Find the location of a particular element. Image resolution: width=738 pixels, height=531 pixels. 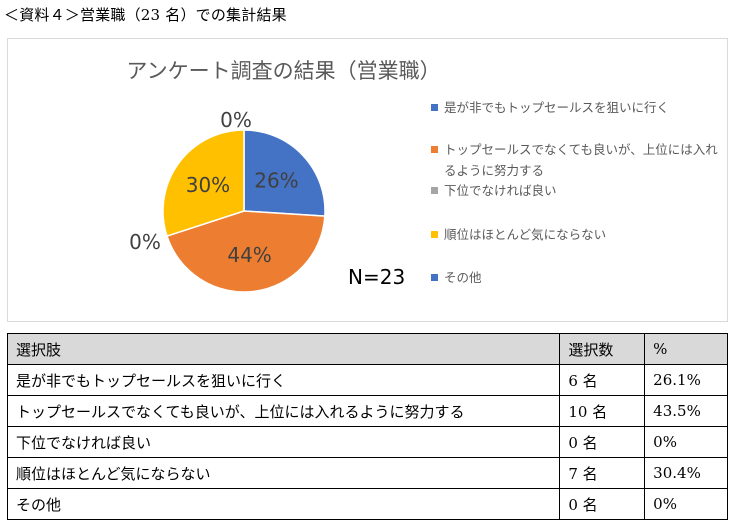

cell-percent: 43.5% is located at coordinates (686, 411).